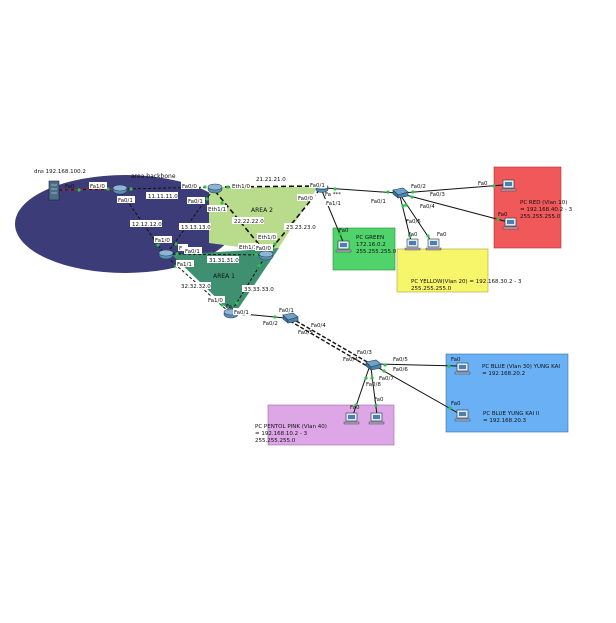 This screenshot has width=616, height=623. What do you see at coordinates (400, 370) in the screenshot?
I see `sw3-fa06-port-label: Fa0/6` at bounding box center [400, 370].